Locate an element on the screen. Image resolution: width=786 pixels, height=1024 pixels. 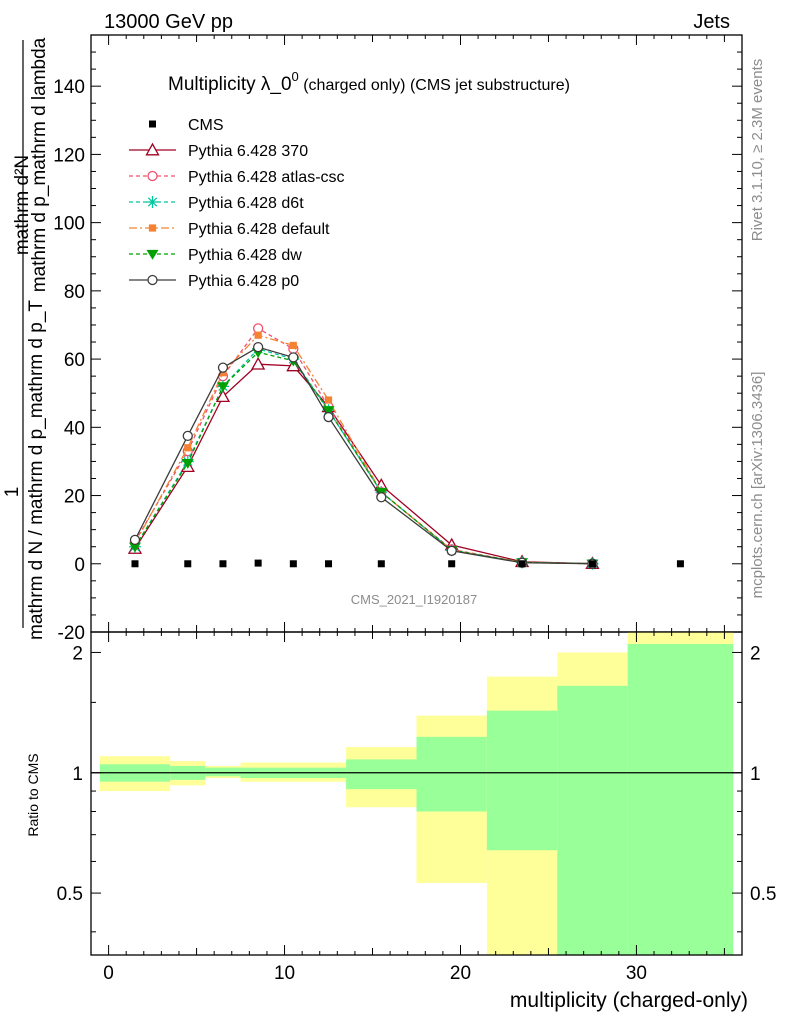
watermark: CMS_2021_I1920187 is located at coordinates (414, 599).